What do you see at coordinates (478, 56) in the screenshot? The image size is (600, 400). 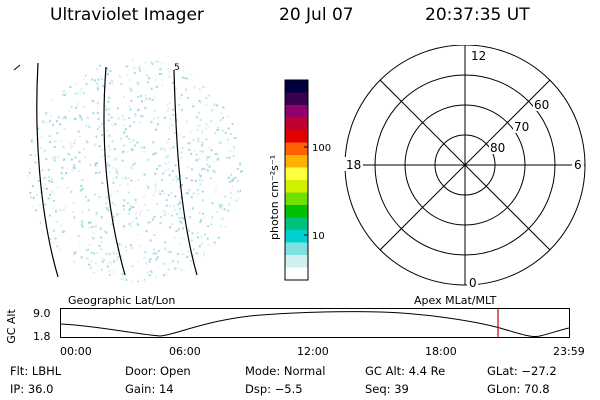 I see `mlt-label-12: 12` at bounding box center [478, 56].